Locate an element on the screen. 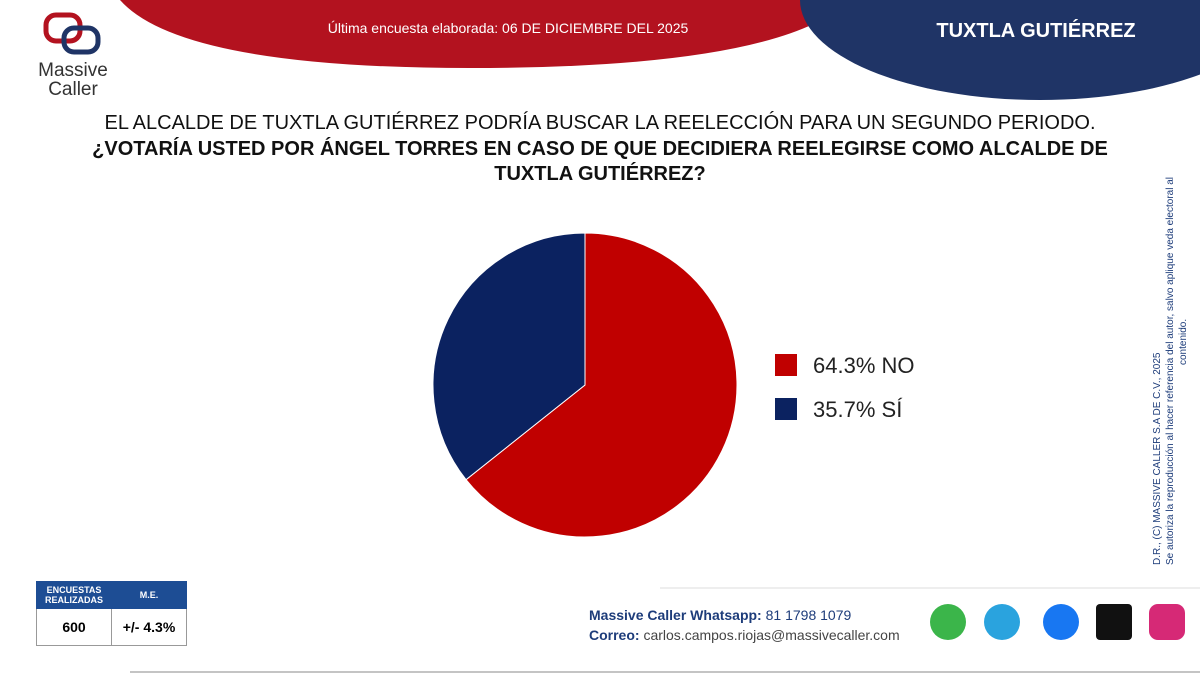  legend-category: SÍ is located at coordinates (893, 409).